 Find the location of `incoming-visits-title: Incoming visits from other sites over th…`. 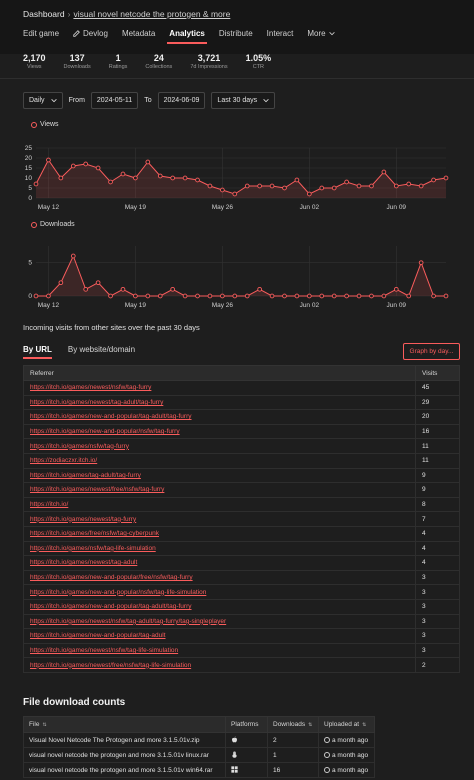

incoming-visits-title: Incoming visits from other sites over th… is located at coordinates (111, 327).